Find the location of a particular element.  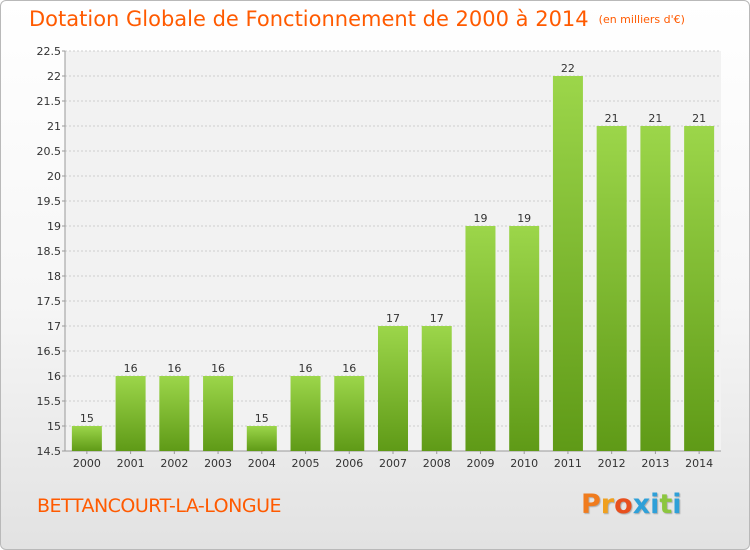

logo-letter: t is located at coordinates (666, 504).